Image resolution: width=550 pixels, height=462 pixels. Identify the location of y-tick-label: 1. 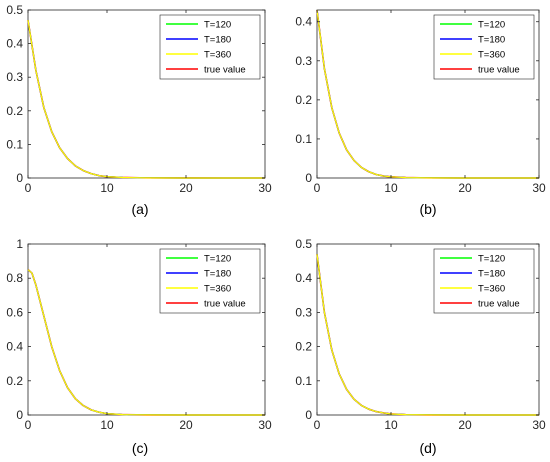
(19, 244).